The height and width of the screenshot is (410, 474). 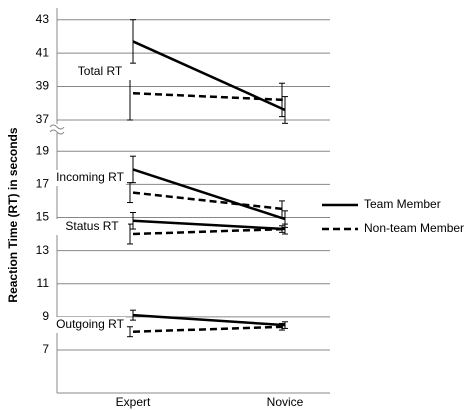 I want to click on legend-label: Non-team Member, so click(x=414, y=228).